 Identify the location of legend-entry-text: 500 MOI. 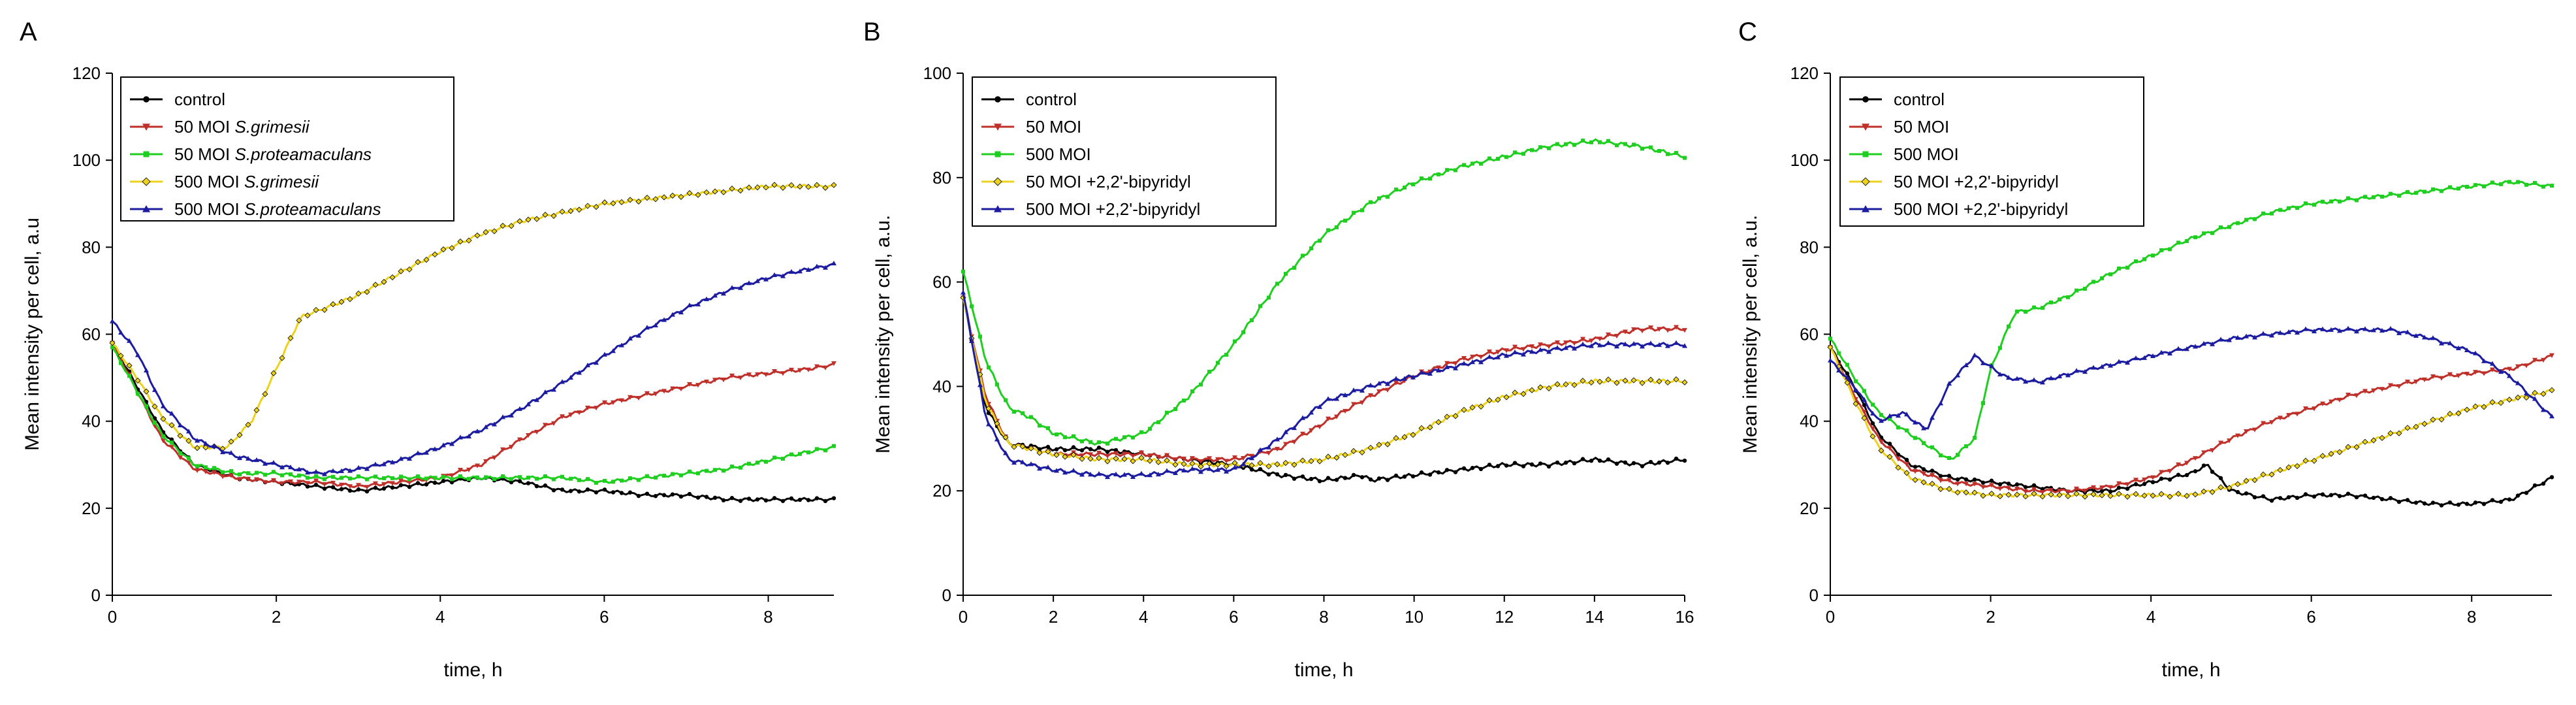
(1058, 154).